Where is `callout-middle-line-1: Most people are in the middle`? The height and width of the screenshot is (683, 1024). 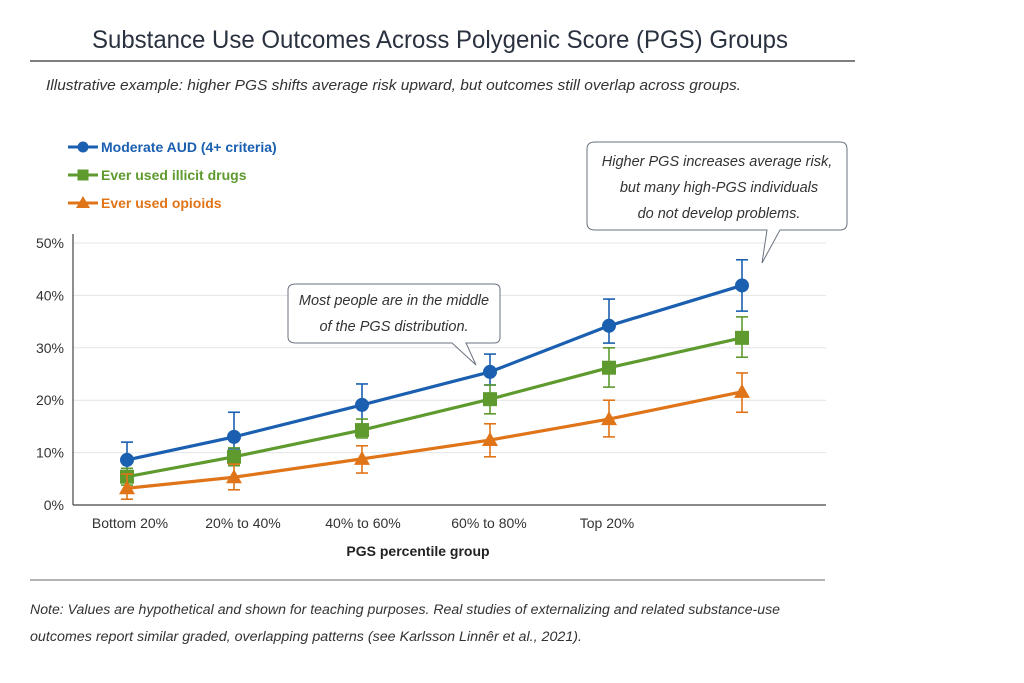
callout-middle-line-1: Most people are in the middle is located at coordinates (394, 301).